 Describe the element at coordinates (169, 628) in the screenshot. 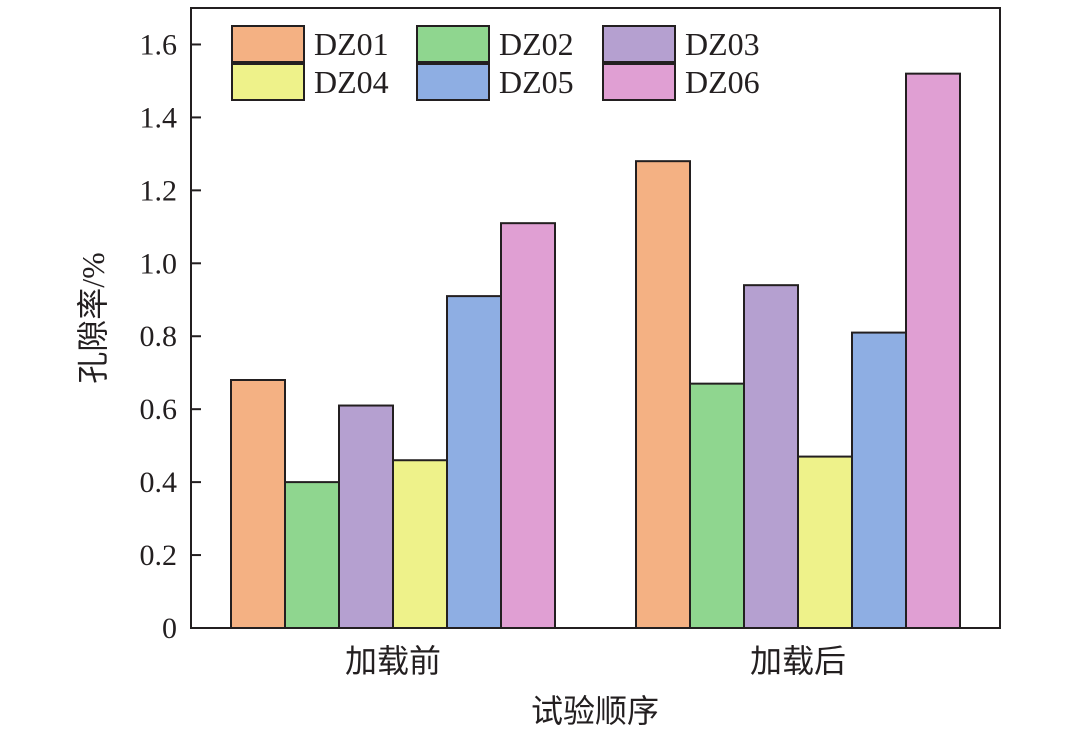

I see `y-tick-label: 0` at that location.